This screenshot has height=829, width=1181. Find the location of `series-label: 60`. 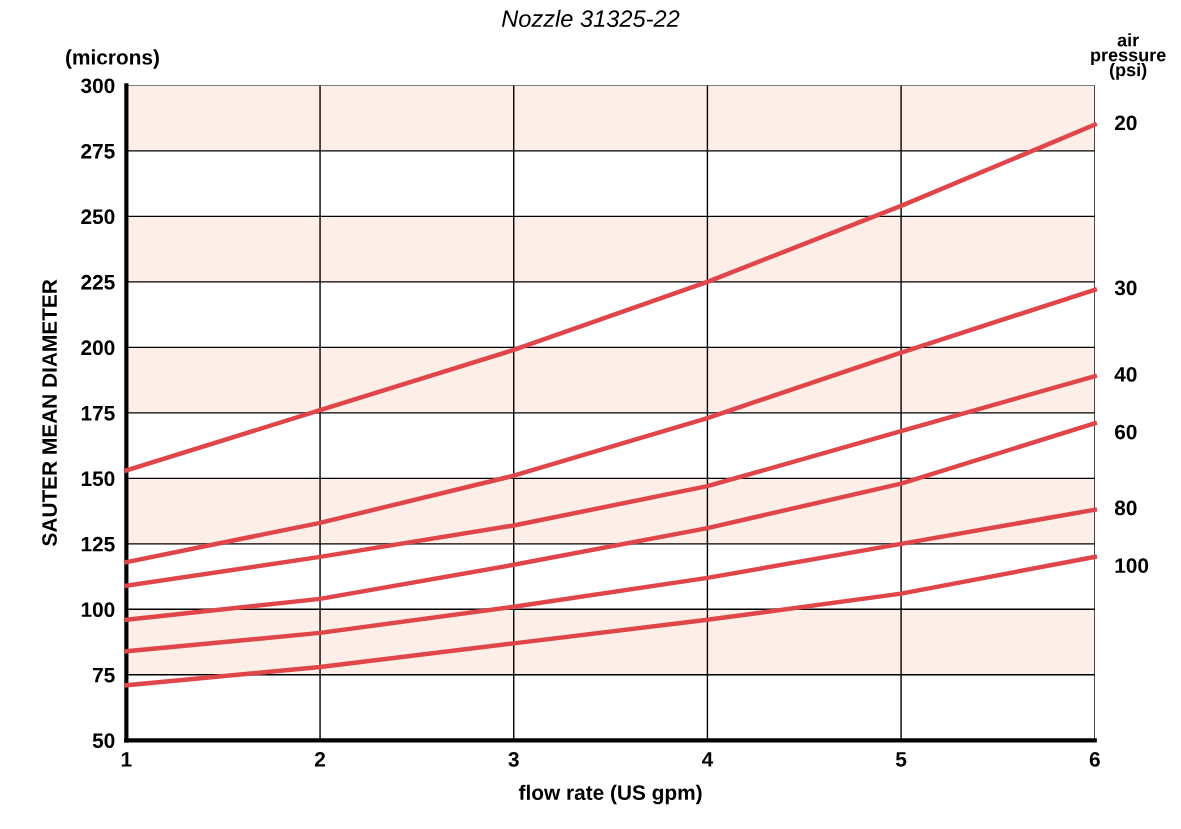

series-label: 60 is located at coordinates (1125, 432).